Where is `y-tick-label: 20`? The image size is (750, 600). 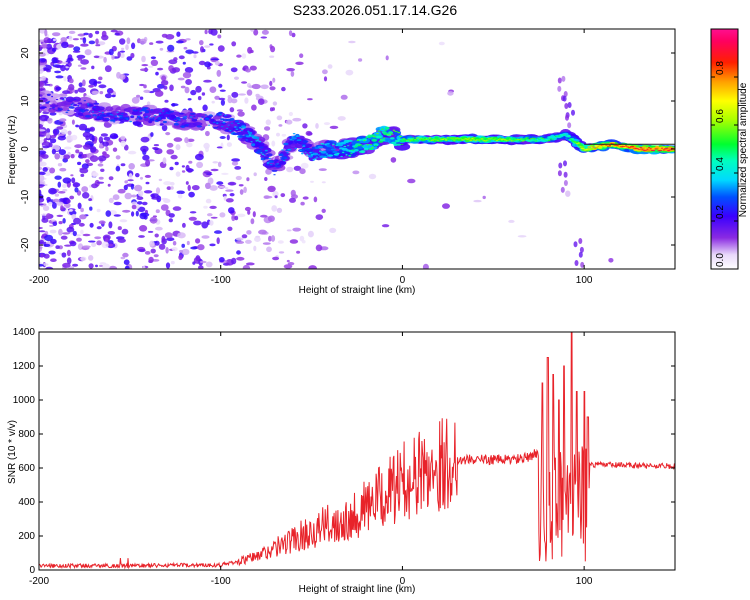 y-tick-label: 20 is located at coordinates (25, 53).